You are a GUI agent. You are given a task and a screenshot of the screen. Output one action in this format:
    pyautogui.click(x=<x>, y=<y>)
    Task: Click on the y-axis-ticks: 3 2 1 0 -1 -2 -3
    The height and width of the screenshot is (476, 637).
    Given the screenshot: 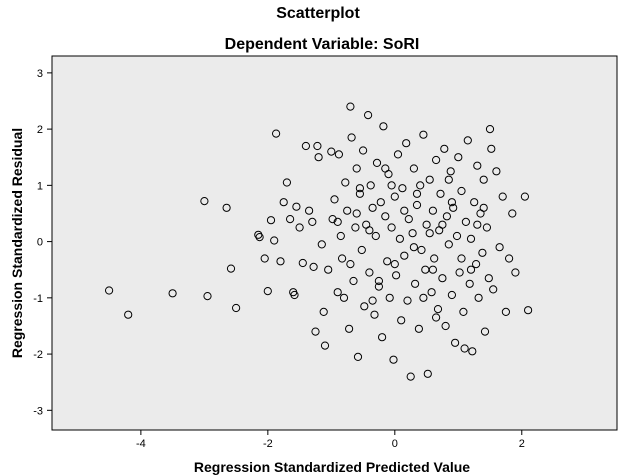 What is the action you would take?
    pyautogui.click(x=42, y=242)
    